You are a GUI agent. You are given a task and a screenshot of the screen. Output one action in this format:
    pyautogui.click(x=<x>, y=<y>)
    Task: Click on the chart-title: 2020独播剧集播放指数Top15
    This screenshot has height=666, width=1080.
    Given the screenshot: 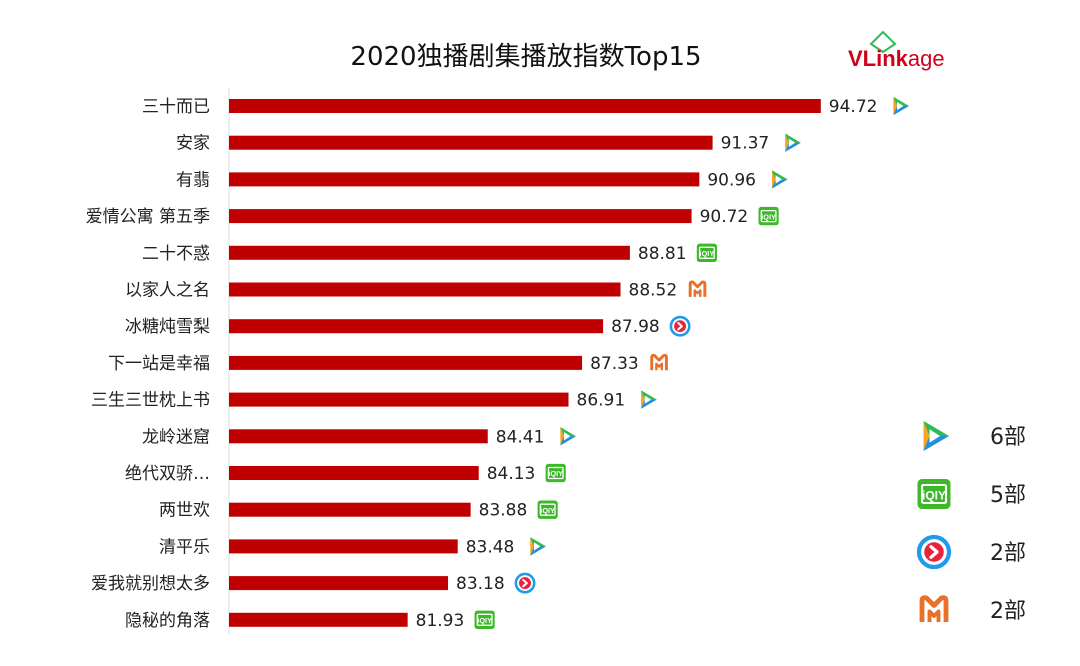 What is the action you would take?
    pyautogui.click(x=525, y=57)
    